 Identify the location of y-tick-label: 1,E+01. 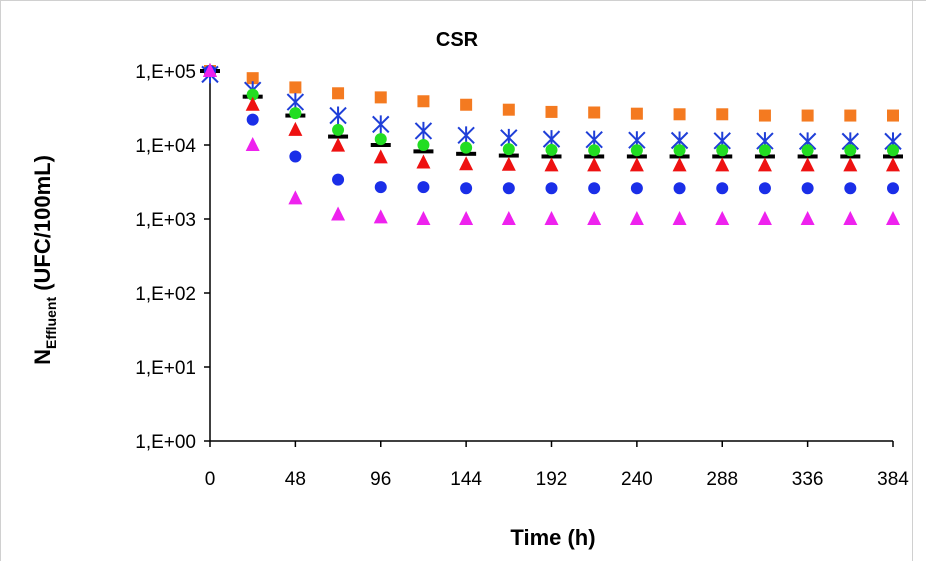
(165, 368).